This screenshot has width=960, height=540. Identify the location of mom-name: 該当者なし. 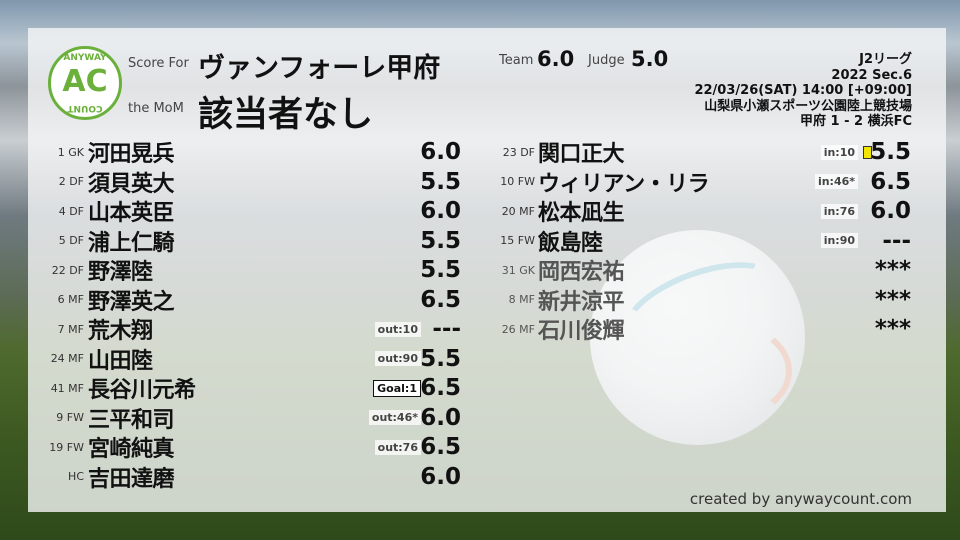
(286, 115).